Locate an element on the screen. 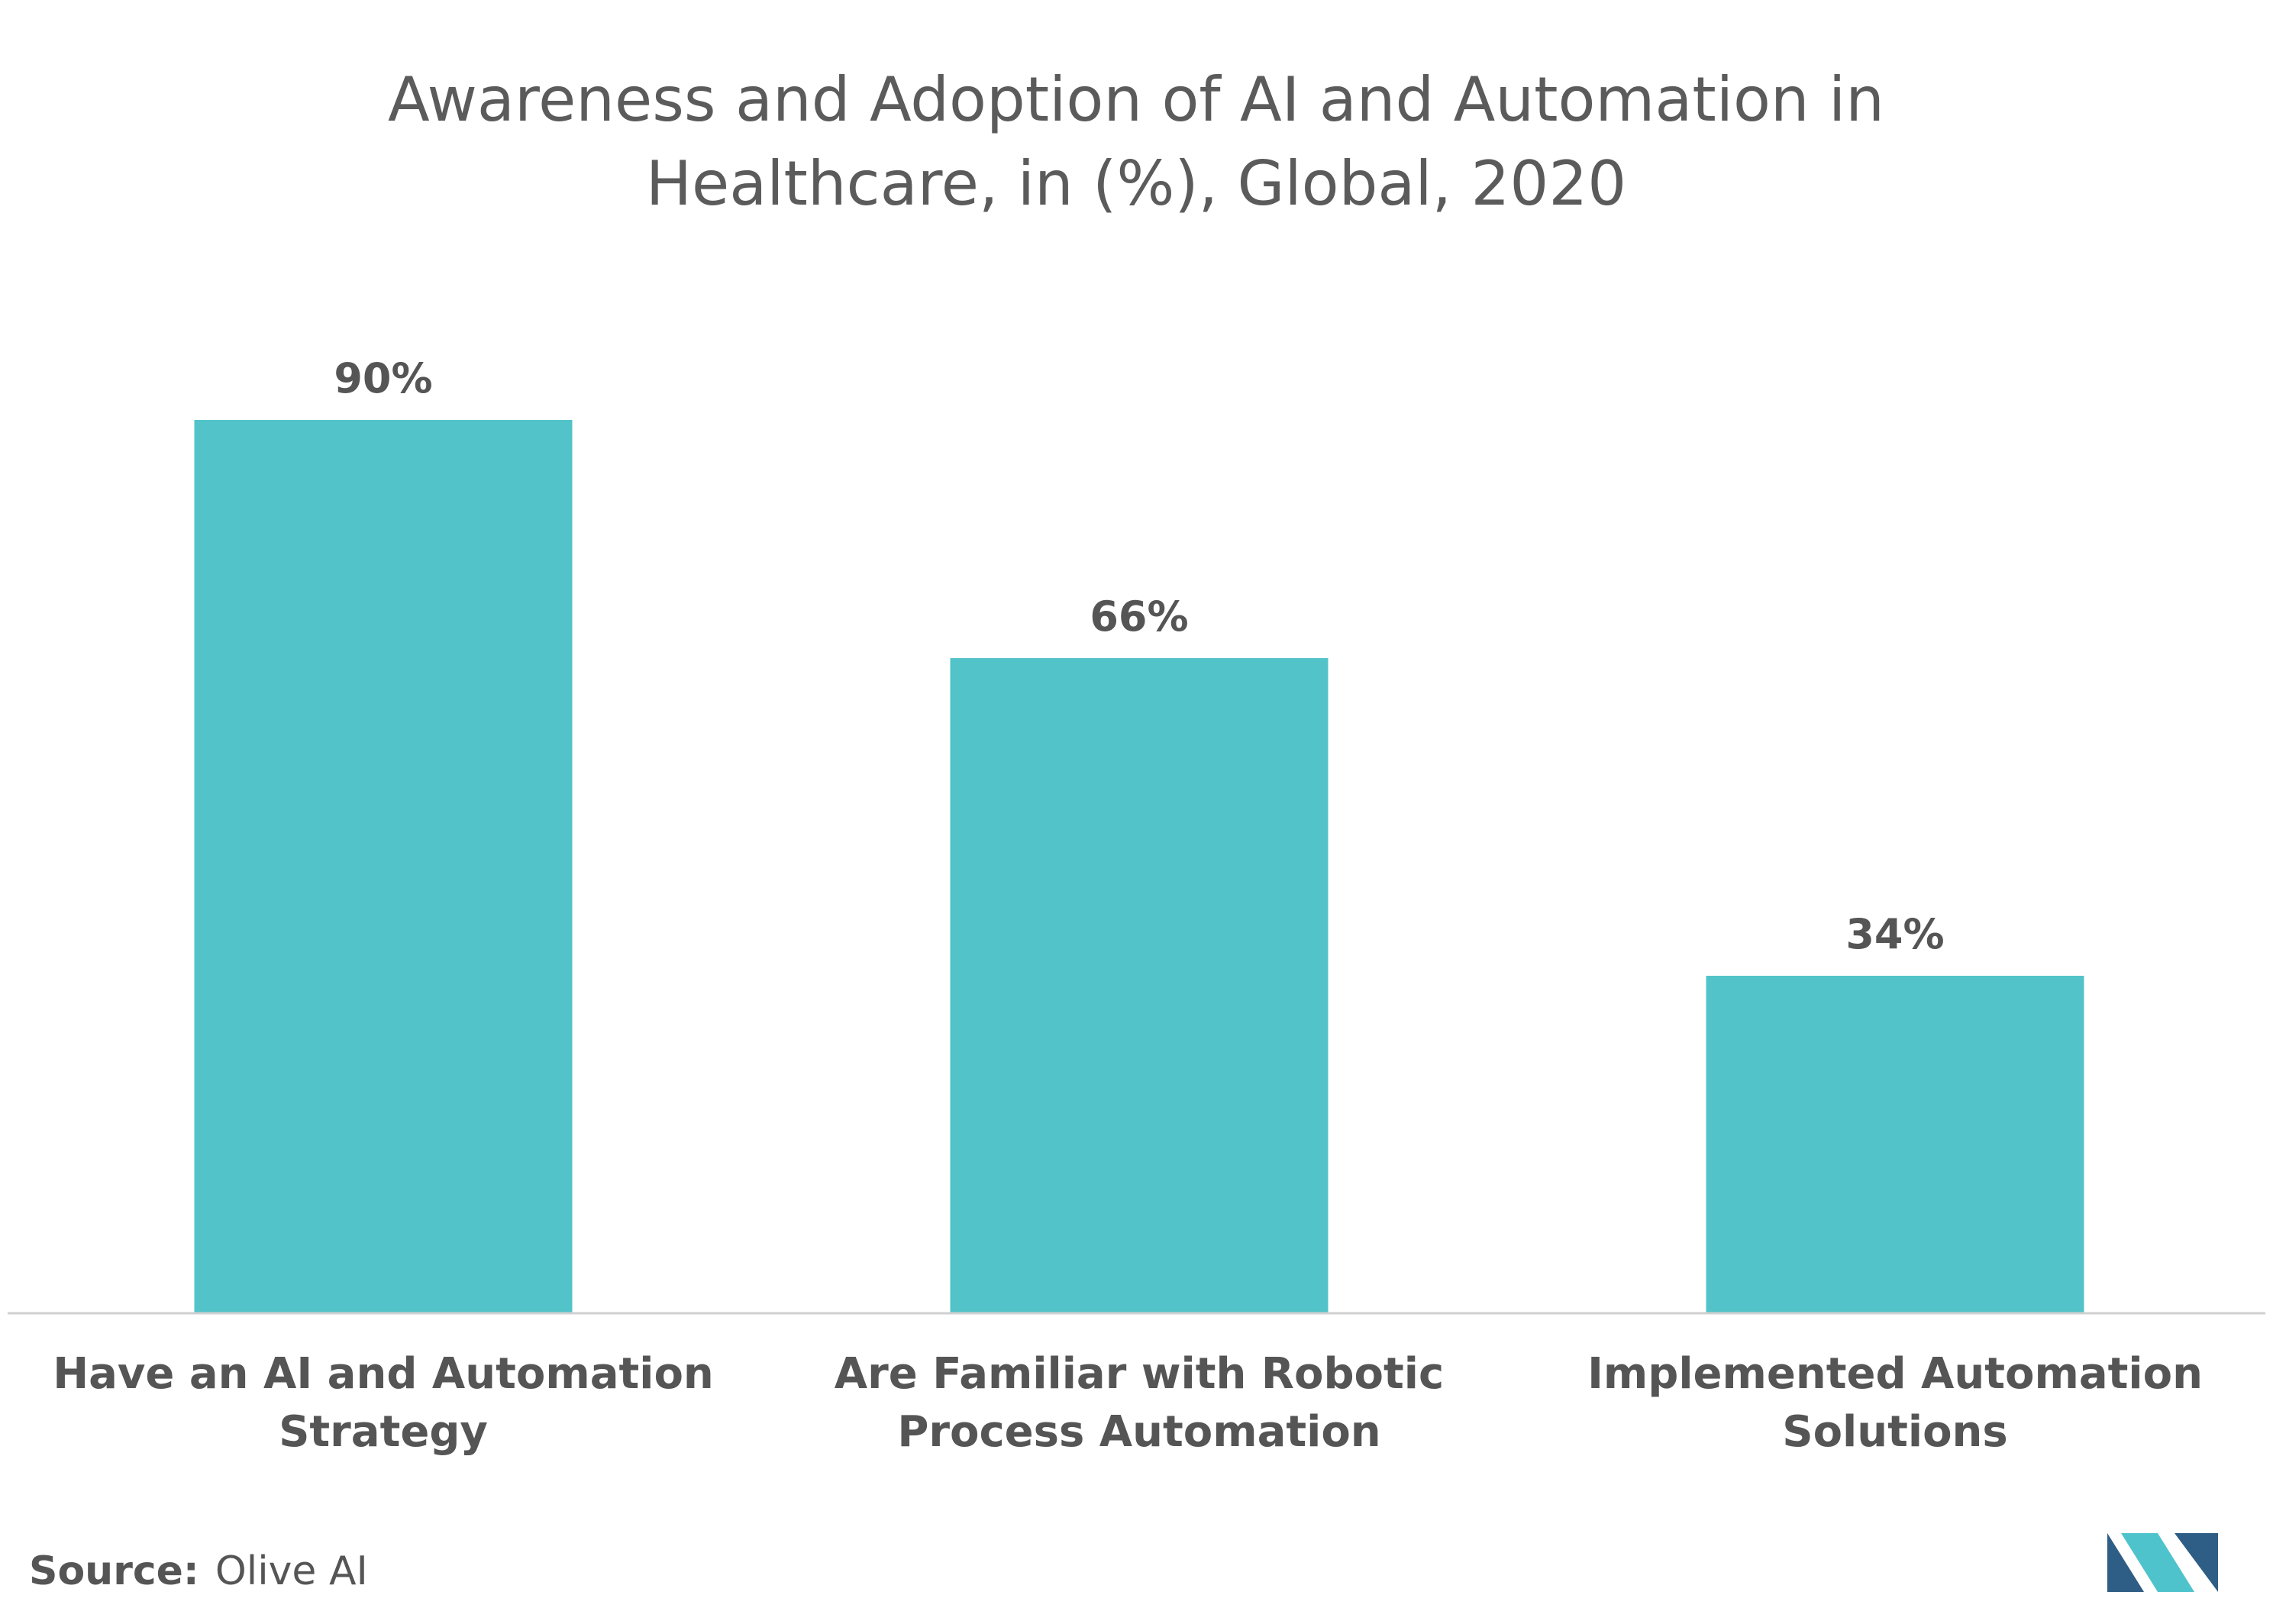 The image size is (2273, 1624). source-value: Olive AI is located at coordinates (291, 1571).